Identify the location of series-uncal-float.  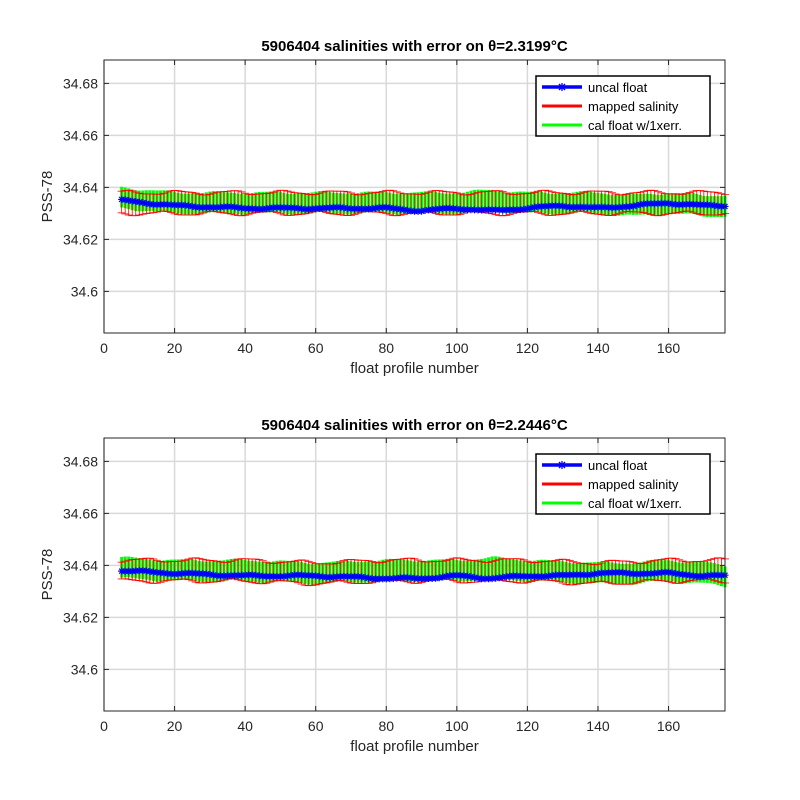
(423, 575).